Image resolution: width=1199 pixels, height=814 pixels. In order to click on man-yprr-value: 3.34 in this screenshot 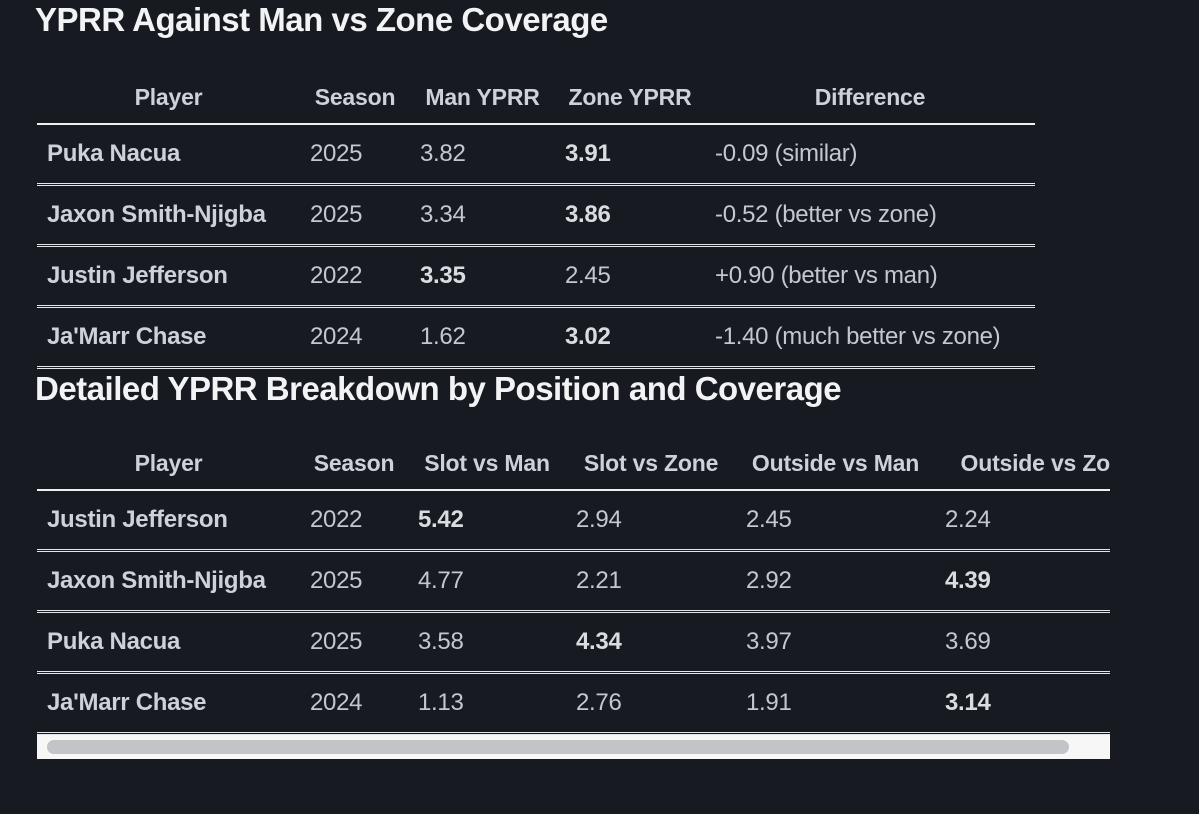, I will do `click(443, 214)`.